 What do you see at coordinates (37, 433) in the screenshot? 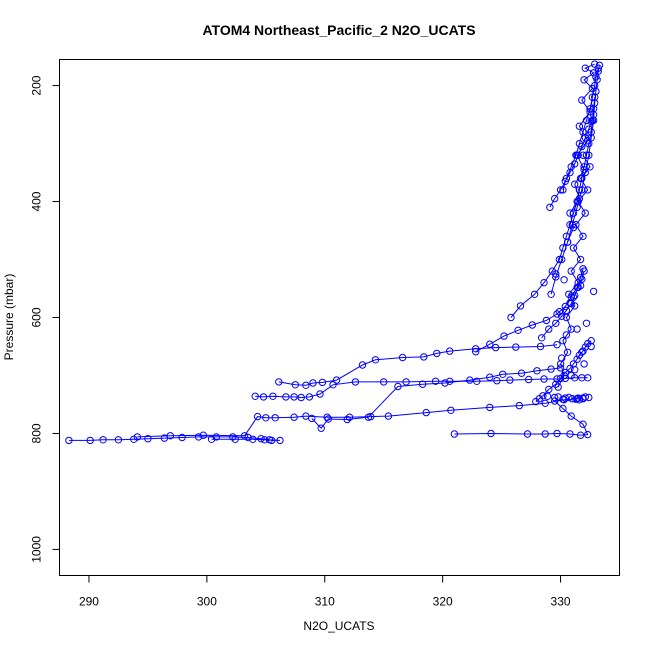
I see `y-tick-label: 800` at bounding box center [37, 433].